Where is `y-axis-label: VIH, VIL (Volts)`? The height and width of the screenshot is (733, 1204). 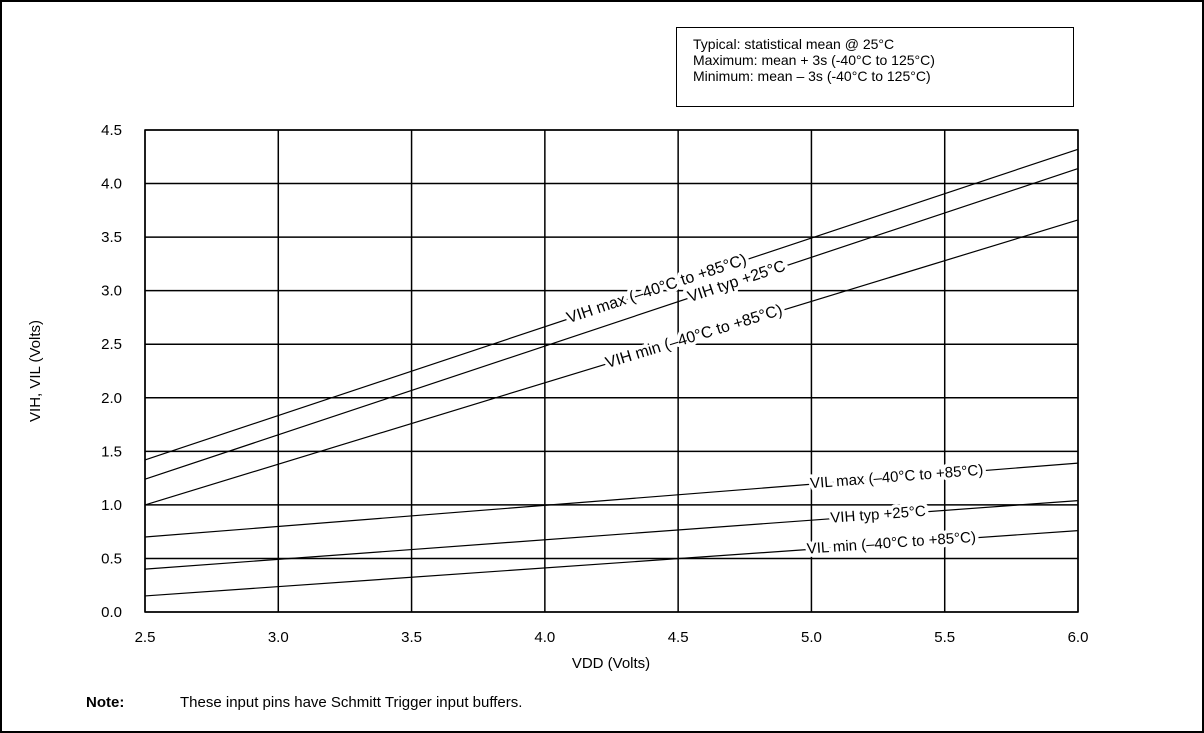 y-axis-label: VIH, VIL (Volts) is located at coordinates (35, 371).